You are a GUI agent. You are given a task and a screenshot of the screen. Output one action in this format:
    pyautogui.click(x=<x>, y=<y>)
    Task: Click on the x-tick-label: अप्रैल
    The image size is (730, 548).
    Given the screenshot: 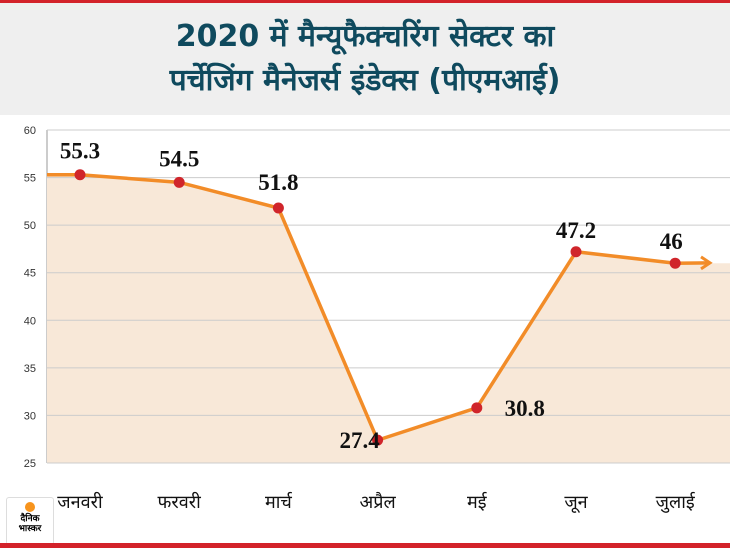 What is the action you would take?
    pyautogui.click(x=377, y=502)
    